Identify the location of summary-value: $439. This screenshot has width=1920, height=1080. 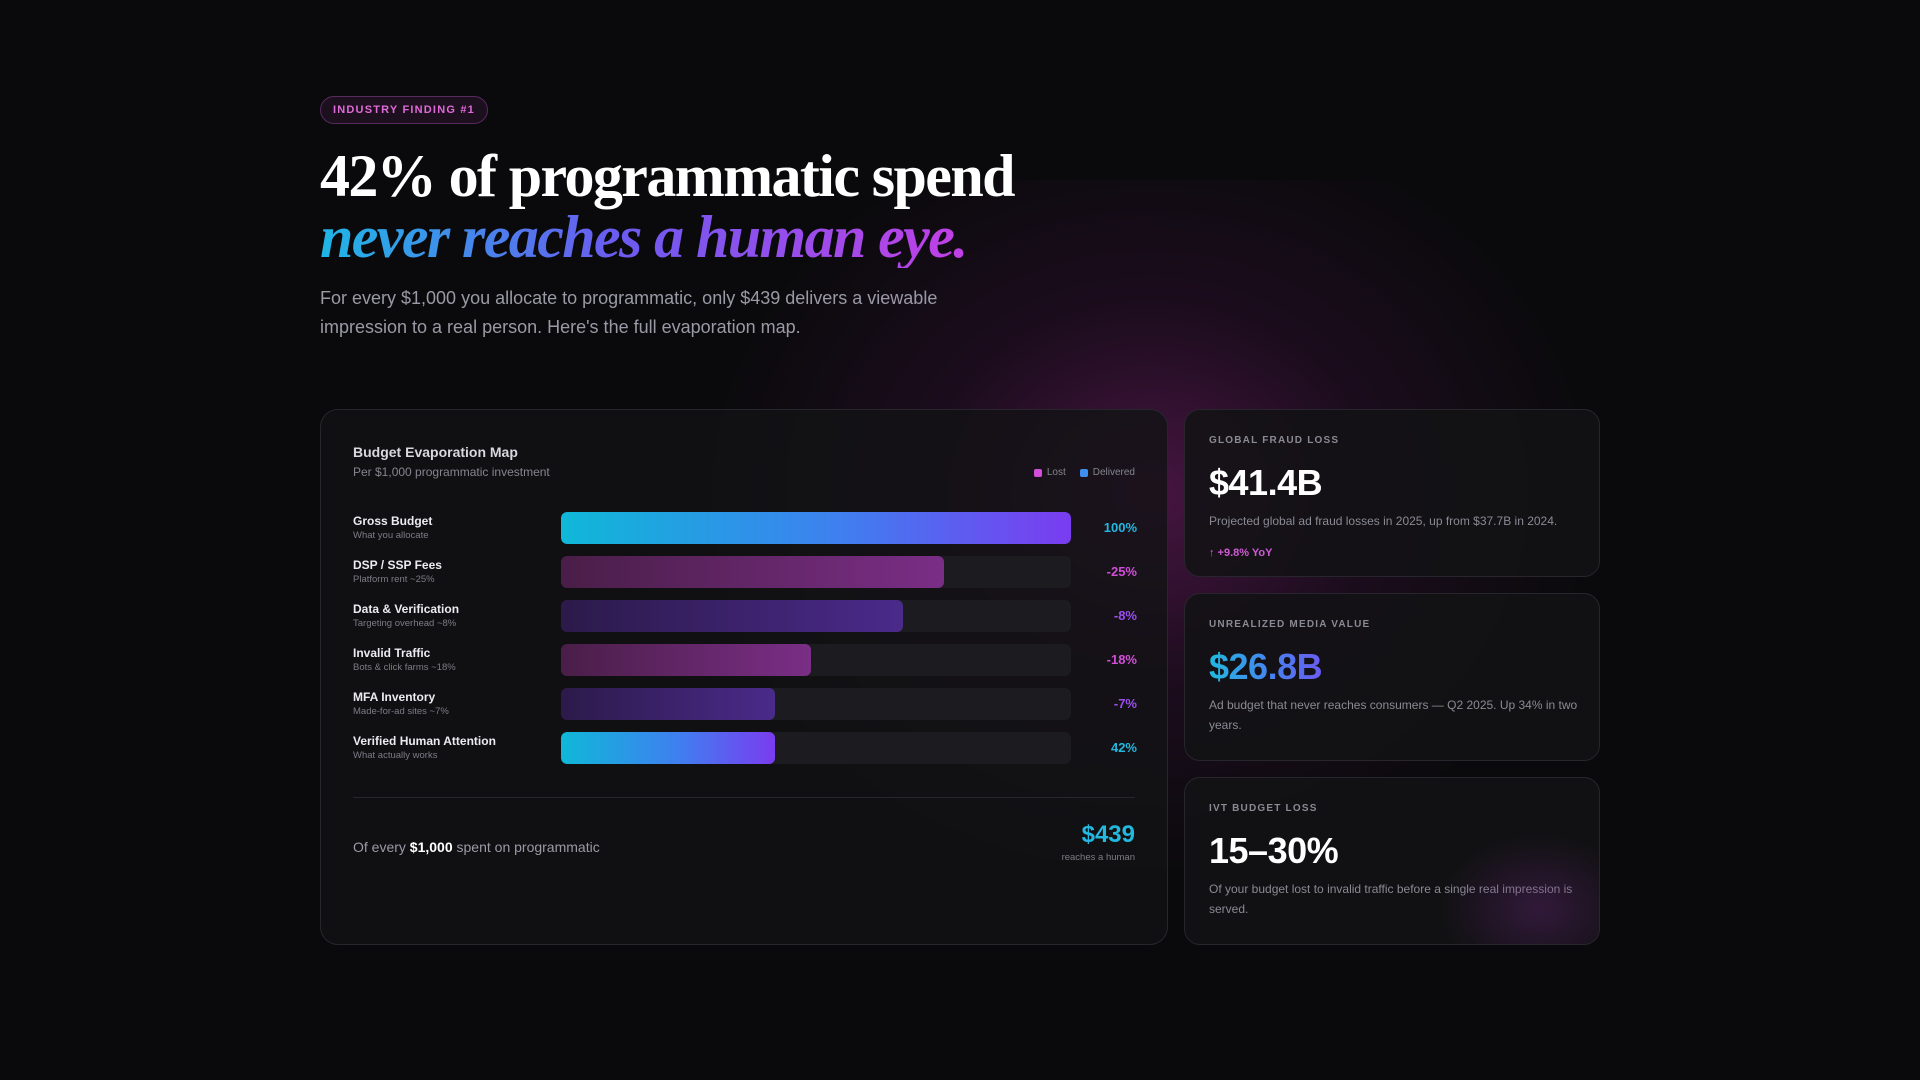
(1108, 834).